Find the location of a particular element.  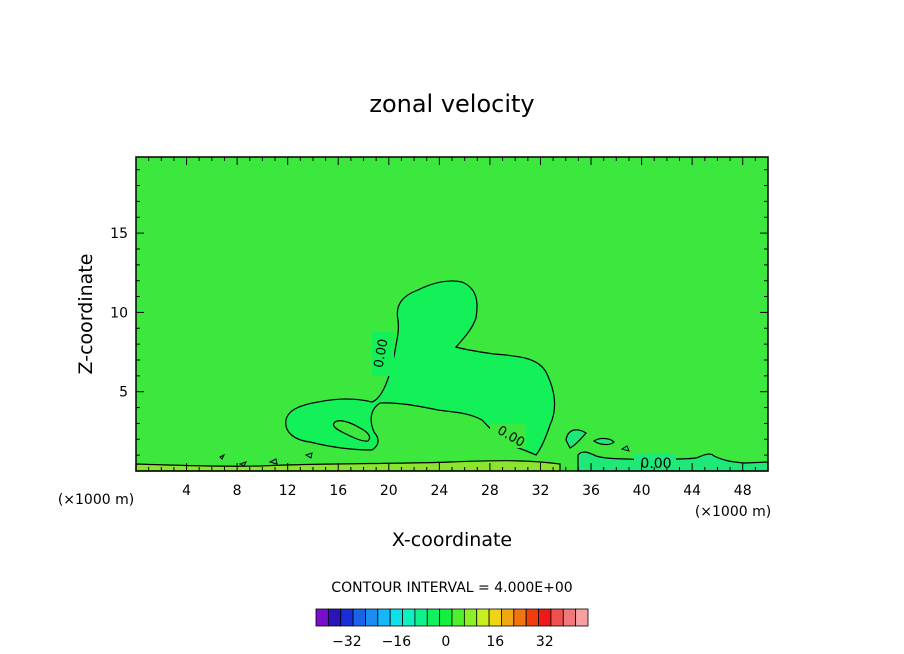

x-unit-right: (×1000 m) is located at coordinates (733, 512).